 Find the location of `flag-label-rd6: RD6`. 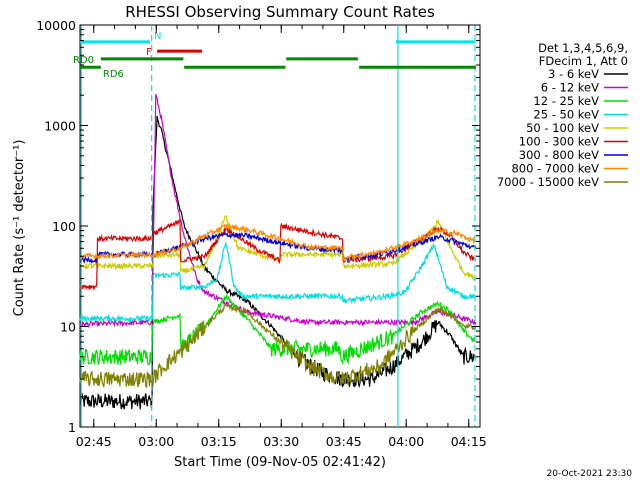

flag-label-rd6: RD6 is located at coordinates (113, 74).